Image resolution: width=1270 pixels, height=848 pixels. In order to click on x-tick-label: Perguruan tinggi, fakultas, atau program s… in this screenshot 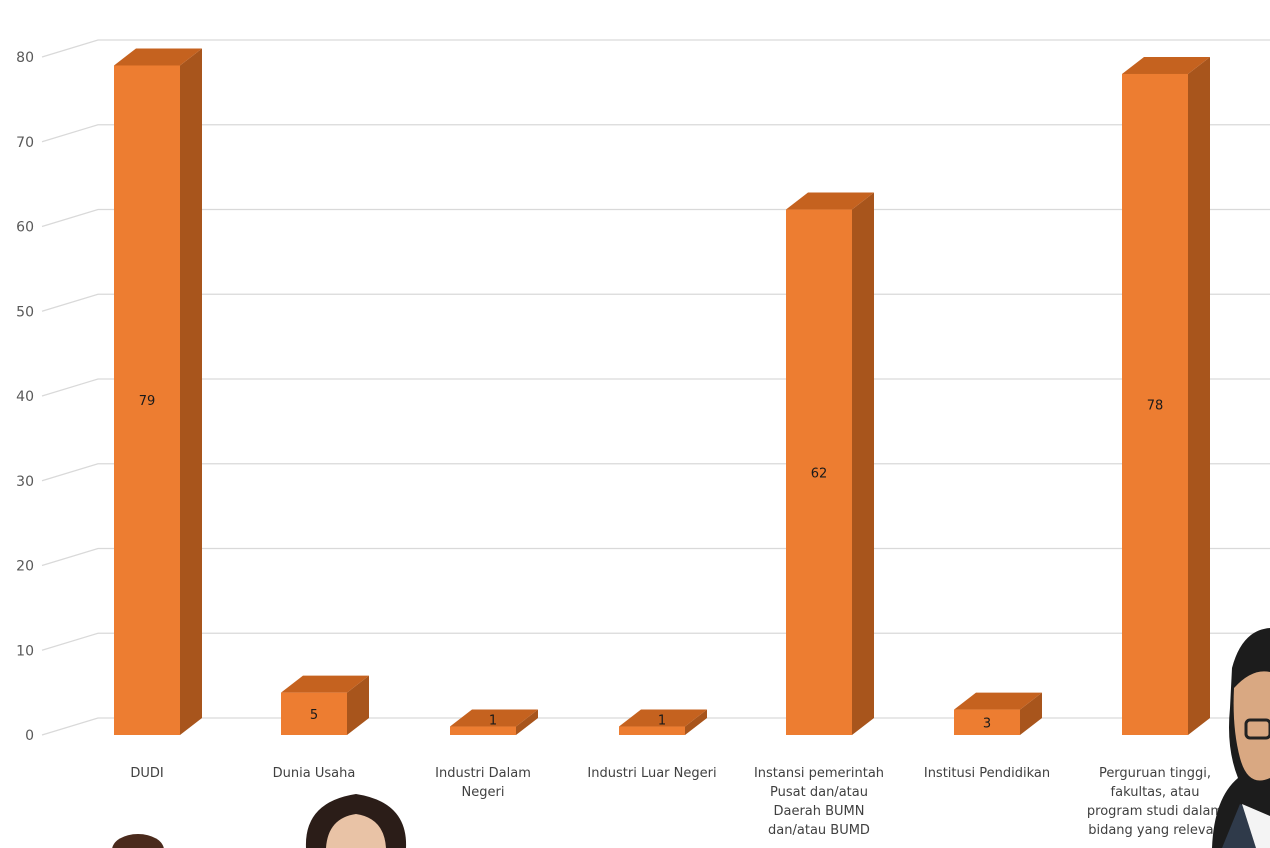, I will do `click(1155, 802)`.